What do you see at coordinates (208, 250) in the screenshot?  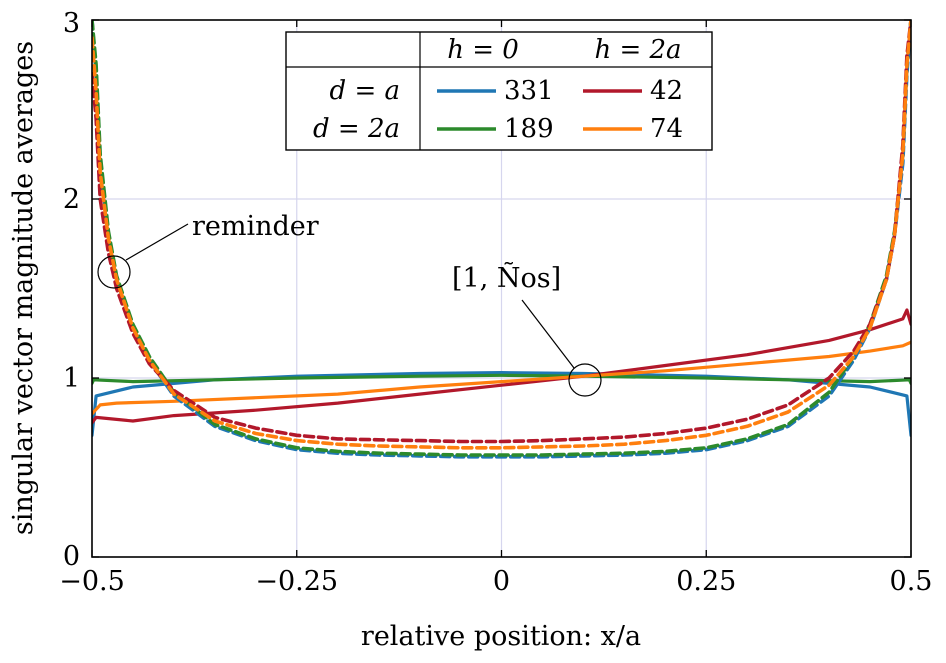 I see `annotation-reminder: reminder` at bounding box center [208, 250].